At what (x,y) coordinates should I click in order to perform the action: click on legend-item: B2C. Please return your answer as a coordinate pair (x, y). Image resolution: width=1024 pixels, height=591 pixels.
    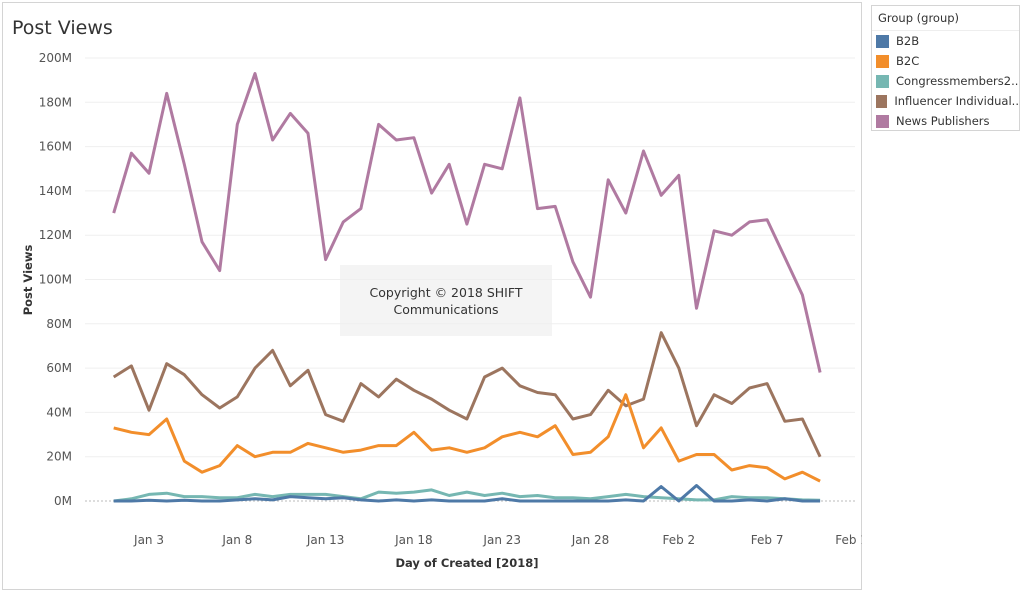
    Looking at the image, I should click on (945, 61).